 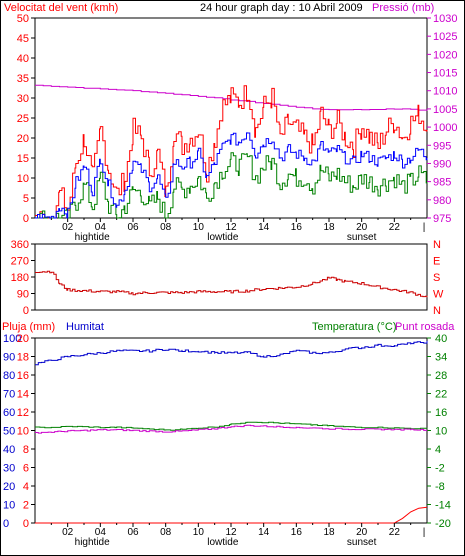 What do you see at coordinates (441, 376) in the screenshot?
I see `panel3-right-tick-label: 28` at bounding box center [441, 376].